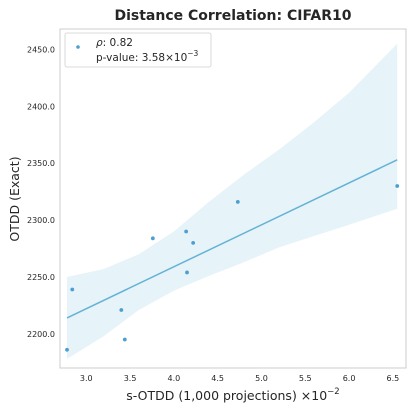 This screenshot has height=415, width=415. Describe the element at coordinates (333, 392) in the screenshot. I see `x-axis-label-exponent: −2` at that location.